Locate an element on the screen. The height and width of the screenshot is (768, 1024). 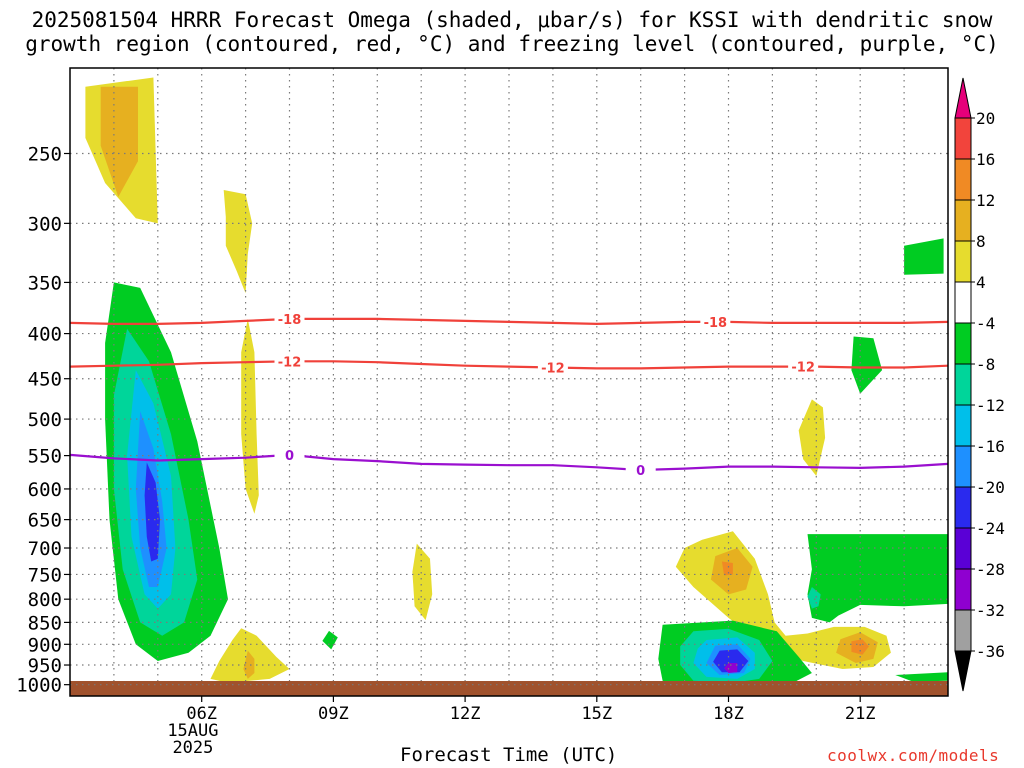
y-tick-label: 700 is located at coordinates (45, 549).